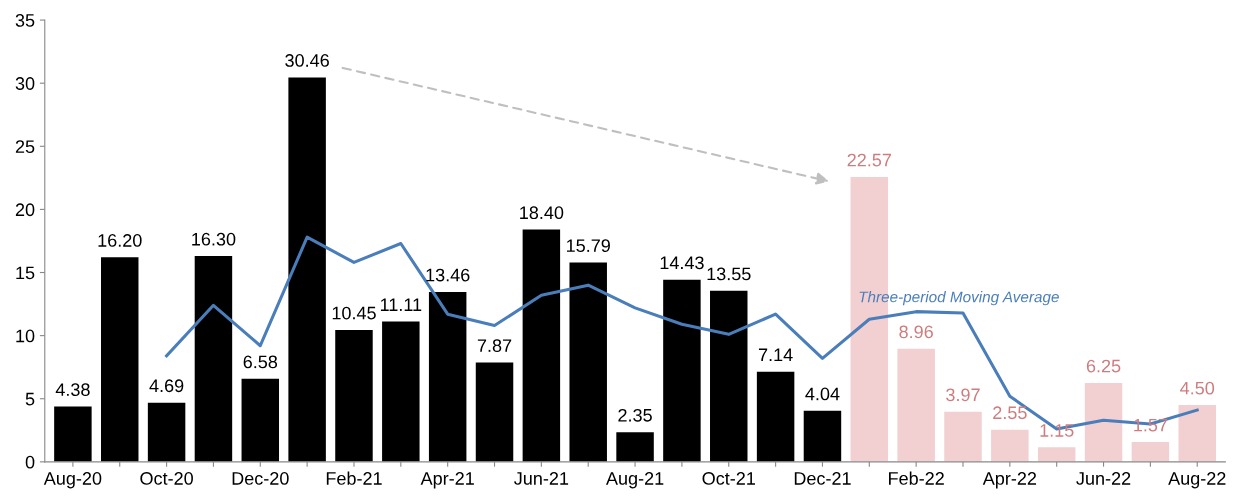  Describe the element at coordinates (166, 478) in the screenshot. I see `x-tick-label: Oct-20` at that location.